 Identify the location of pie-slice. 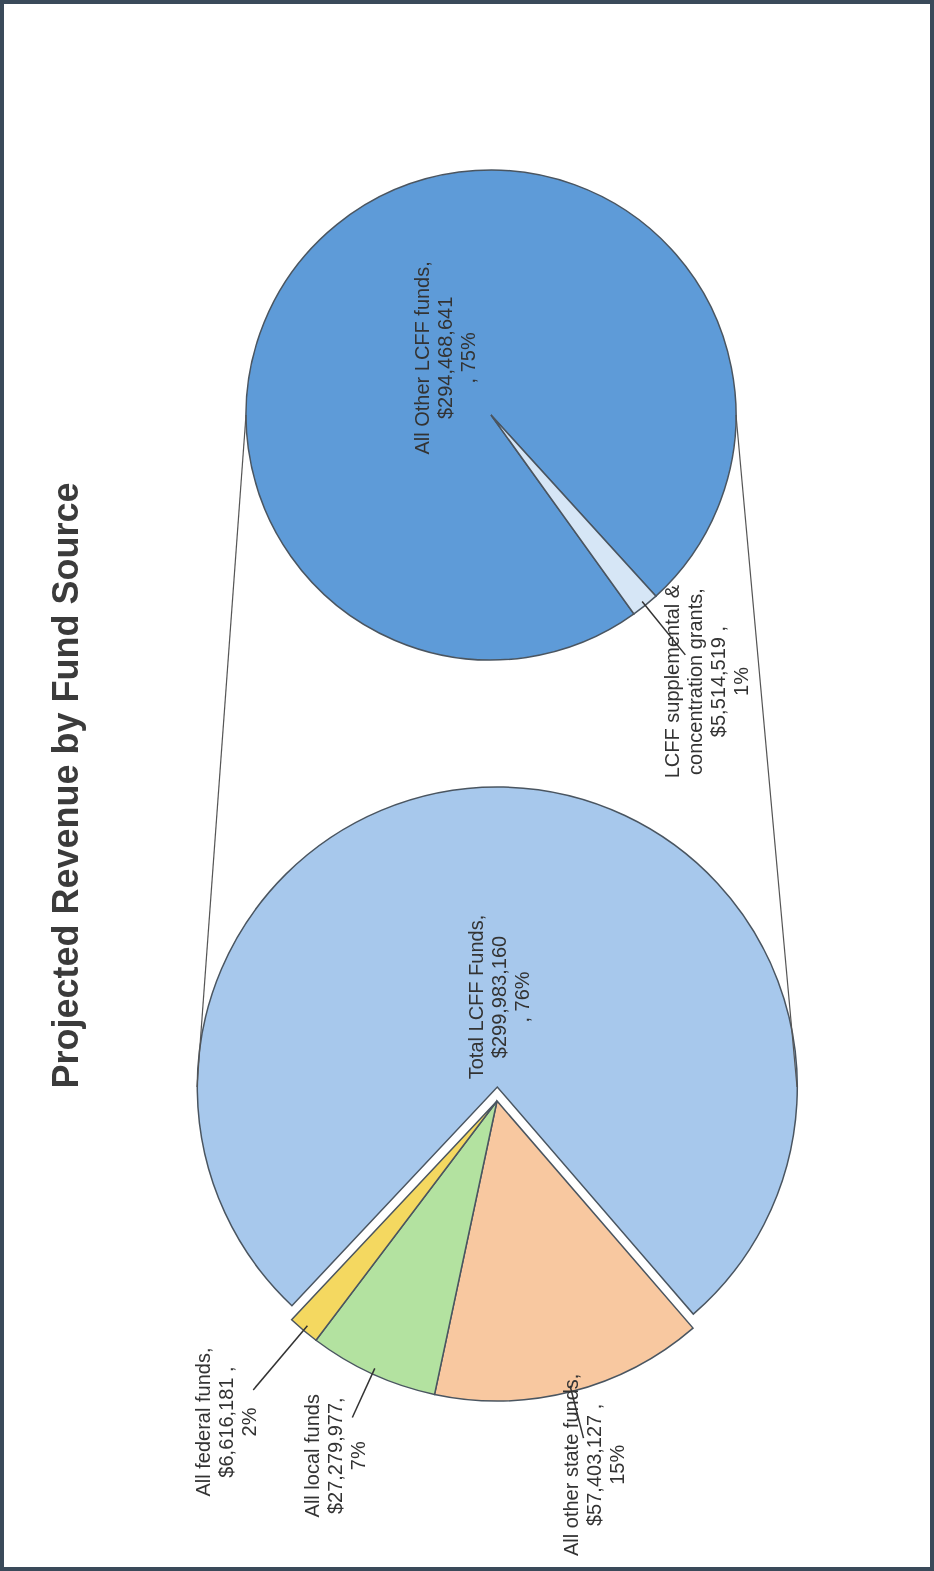
(573, 514).